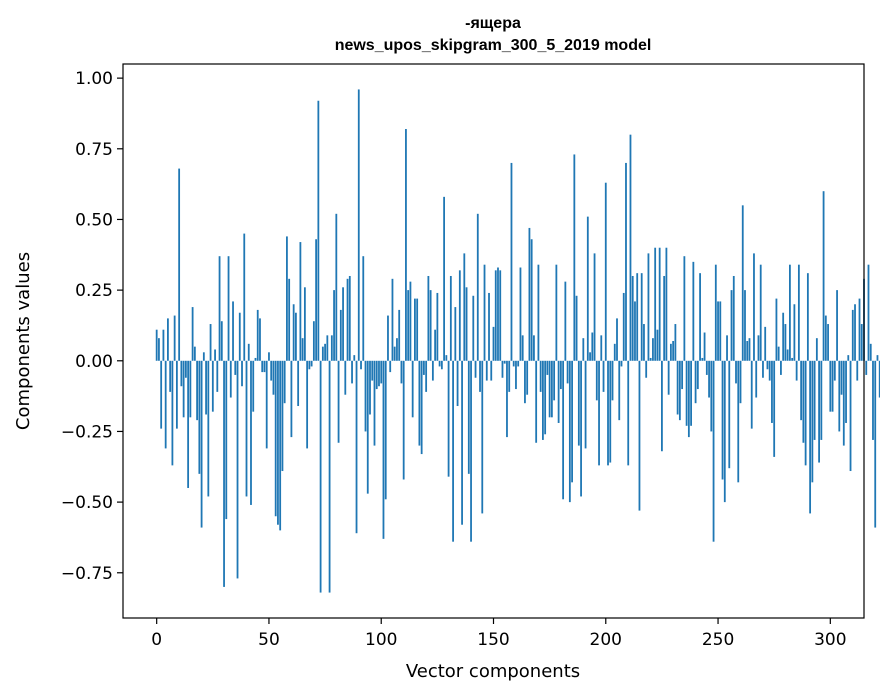 The width and height of the screenshot is (880, 696). What do you see at coordinates (493, 671) in the screenshot?
I see `x-axis-label: Vector components` at bounding box center [493, 671].